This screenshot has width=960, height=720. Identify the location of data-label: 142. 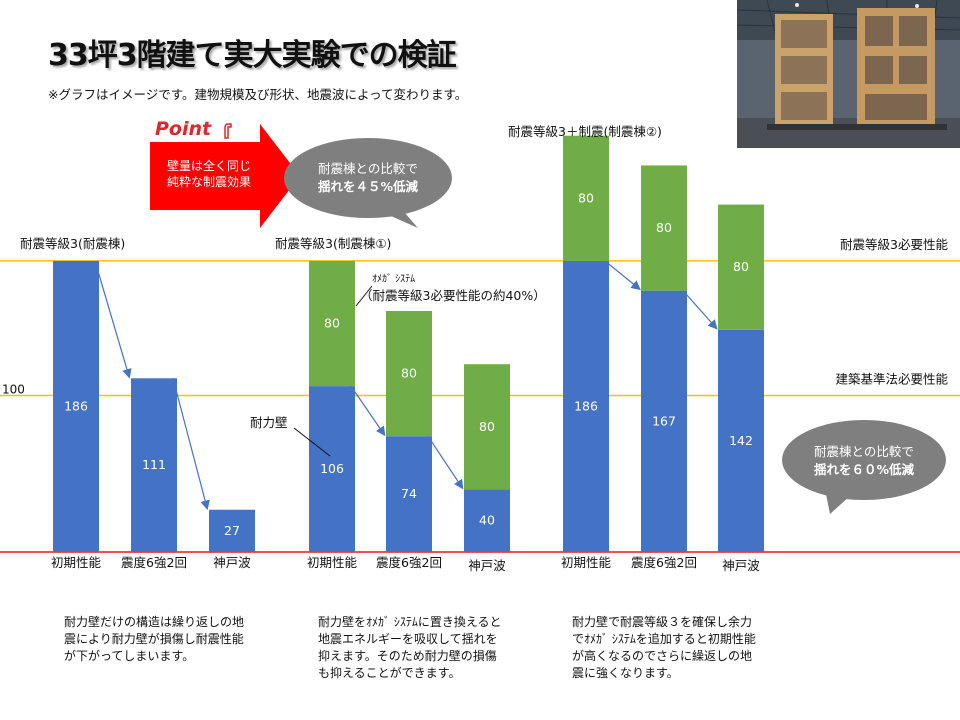
(741, 440).